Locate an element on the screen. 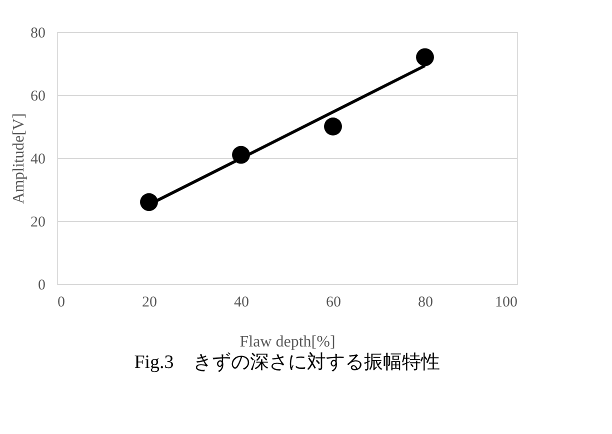 This screenshot has height=434, width=612. x-axis-title: Flaw depth[%] is located at coordinates (288, 342).